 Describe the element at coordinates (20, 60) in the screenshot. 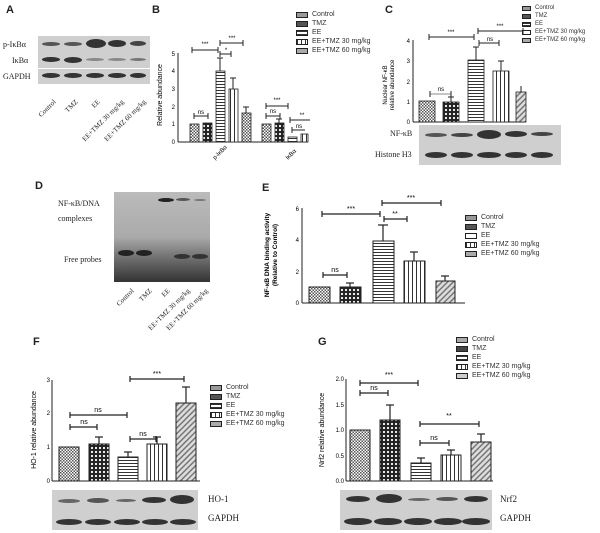

I see `blot-label-ikba: IκBα` at that location.